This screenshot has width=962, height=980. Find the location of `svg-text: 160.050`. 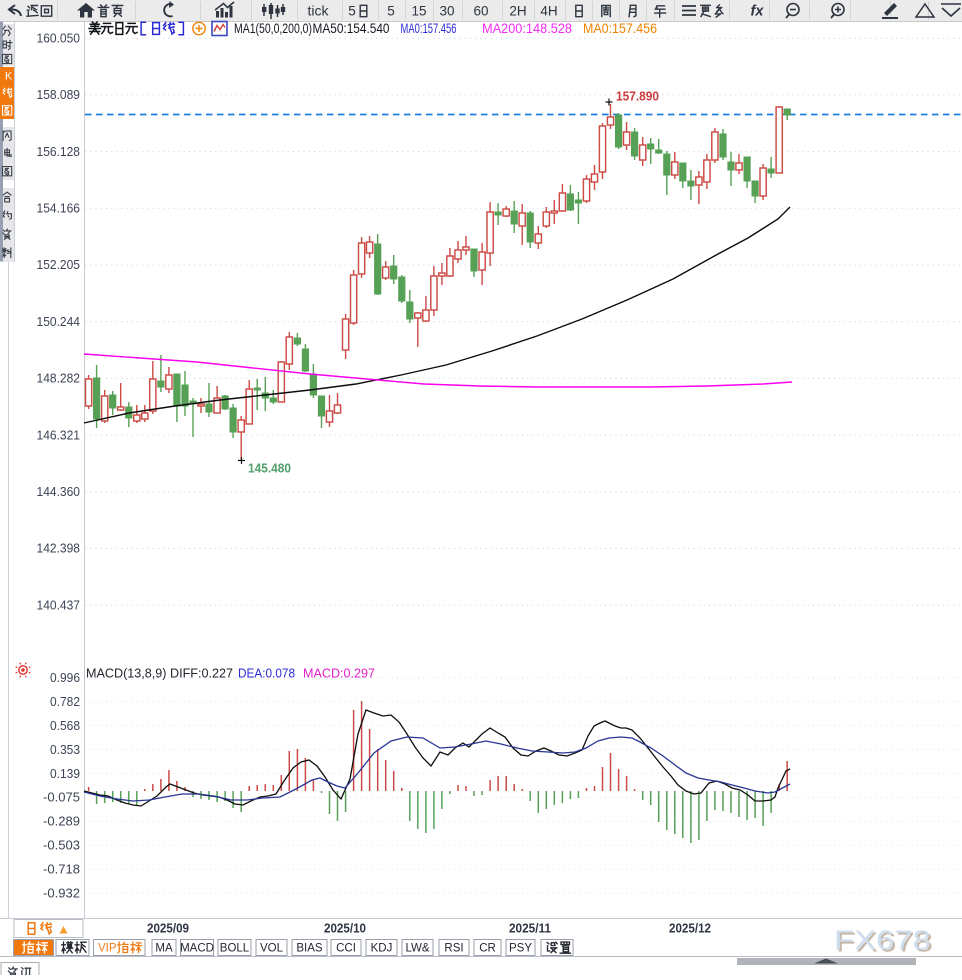

svg-text: 160.050 is located at coordinates (59, 38).